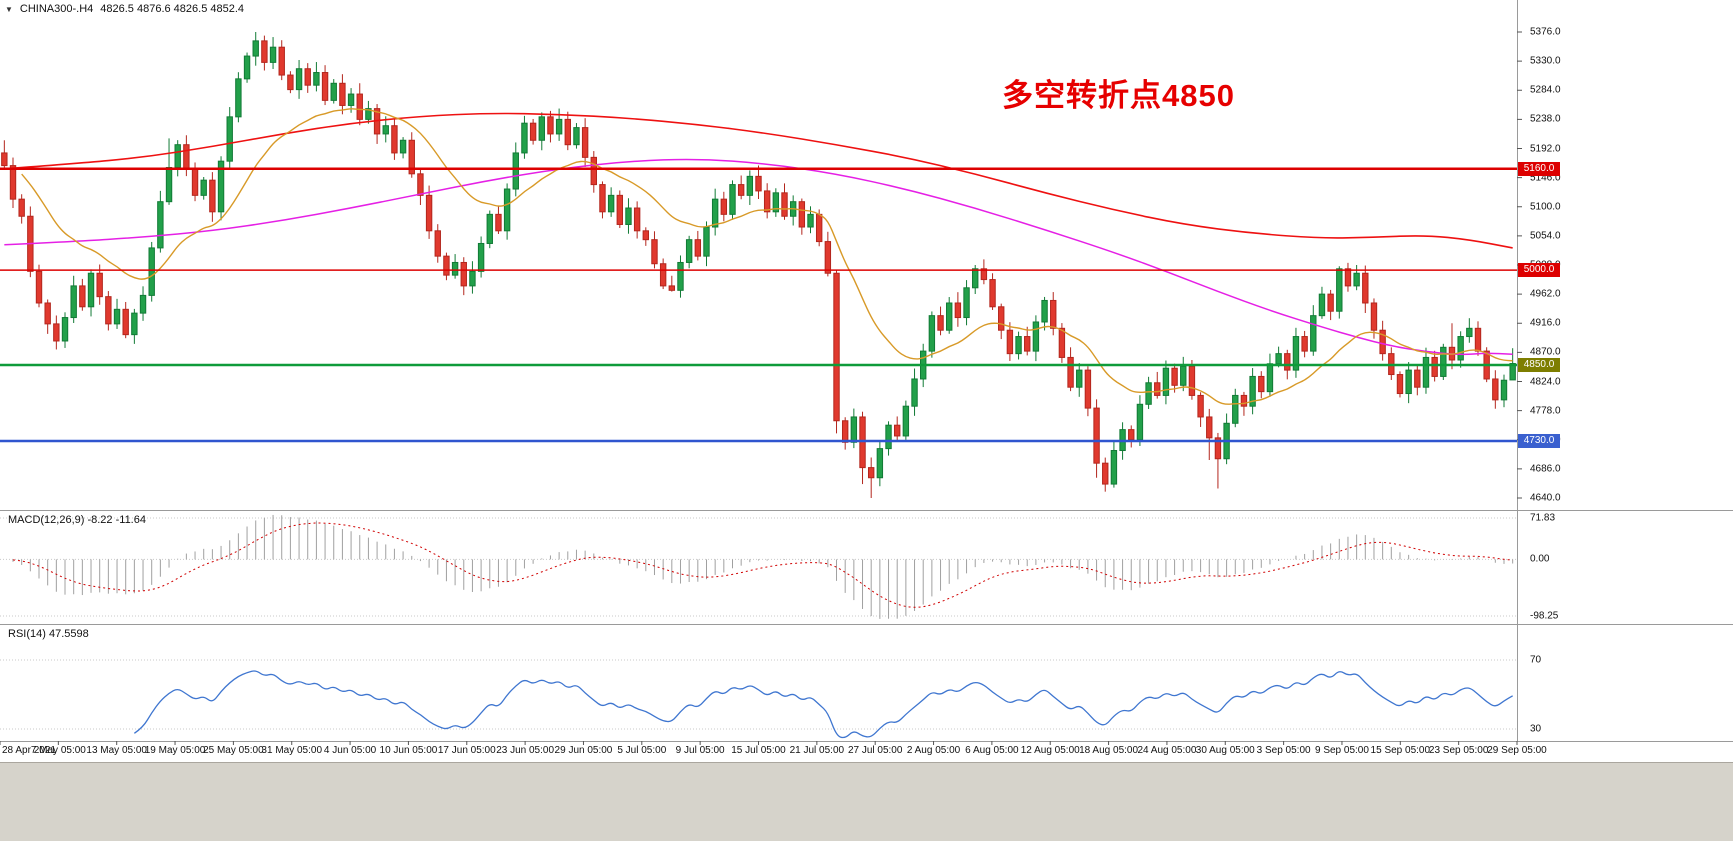 Image resolution: width=1733 pixels, height=841 pixels. I want to click on time-axis-label: 29 Jun 05:00, so click(583, 750).